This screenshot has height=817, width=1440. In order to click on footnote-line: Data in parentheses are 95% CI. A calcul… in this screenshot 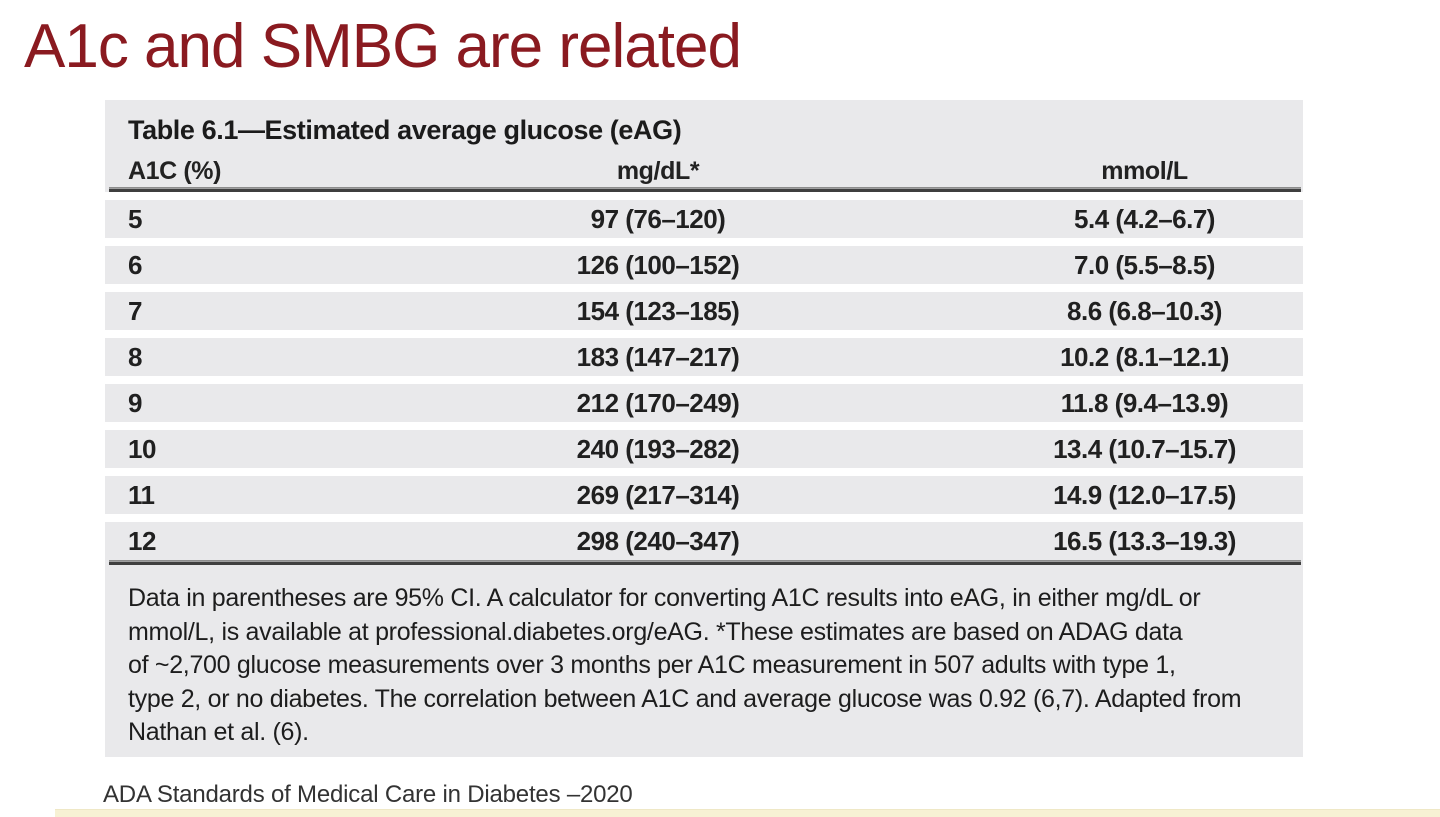, I will do `click(664, 598)`.